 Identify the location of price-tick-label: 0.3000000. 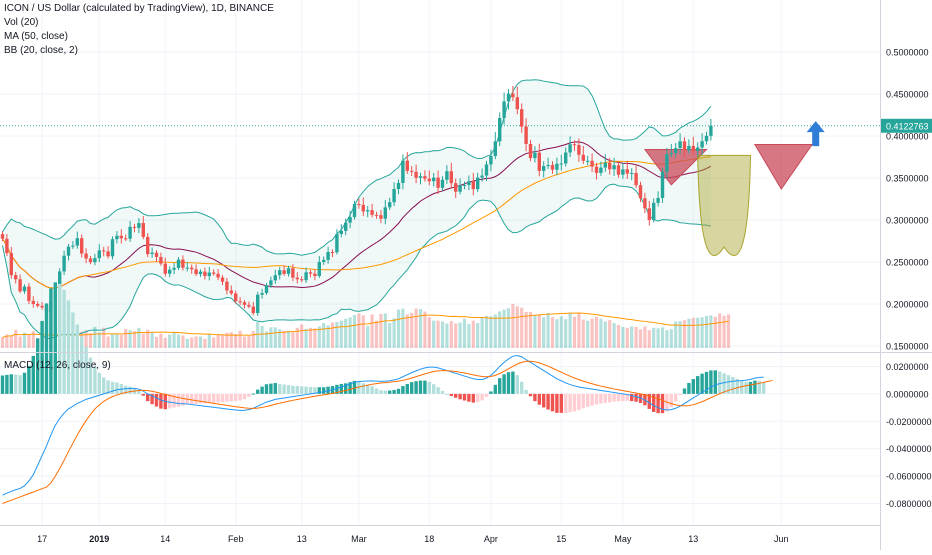
(907, 221).